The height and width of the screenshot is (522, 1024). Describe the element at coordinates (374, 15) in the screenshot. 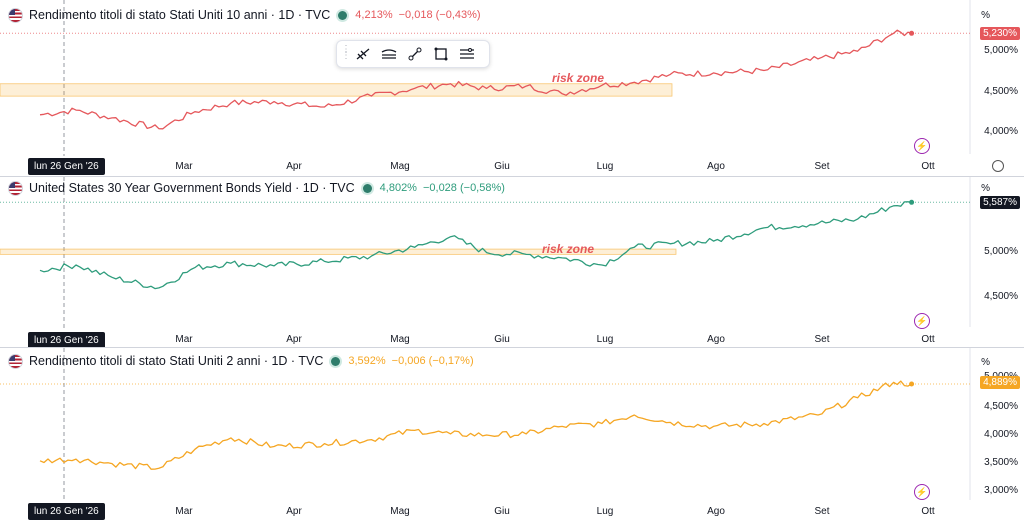

I see `last-value: 4,213%` at that location.